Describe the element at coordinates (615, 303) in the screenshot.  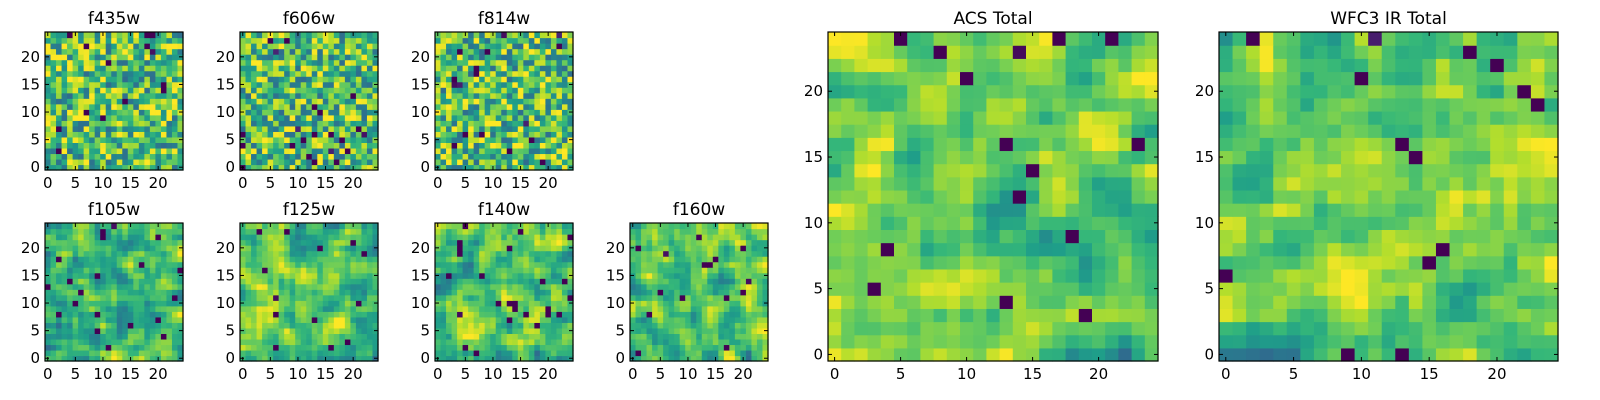
I see `y-tick-label: 10` at that location.